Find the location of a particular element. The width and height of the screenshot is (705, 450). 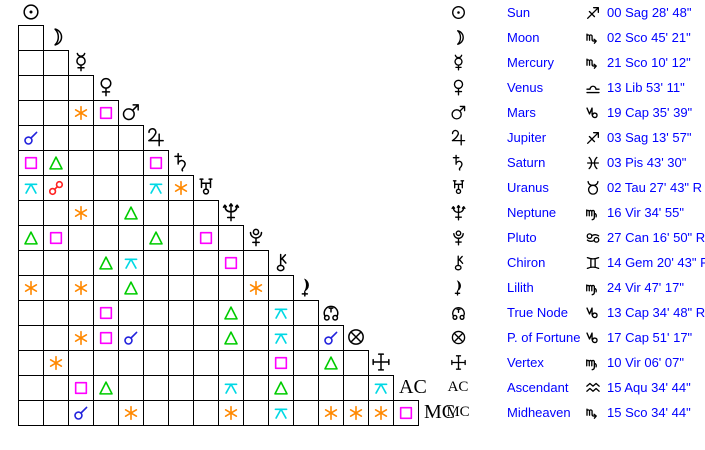

pluto-icon is located at coordinates (255, 236).